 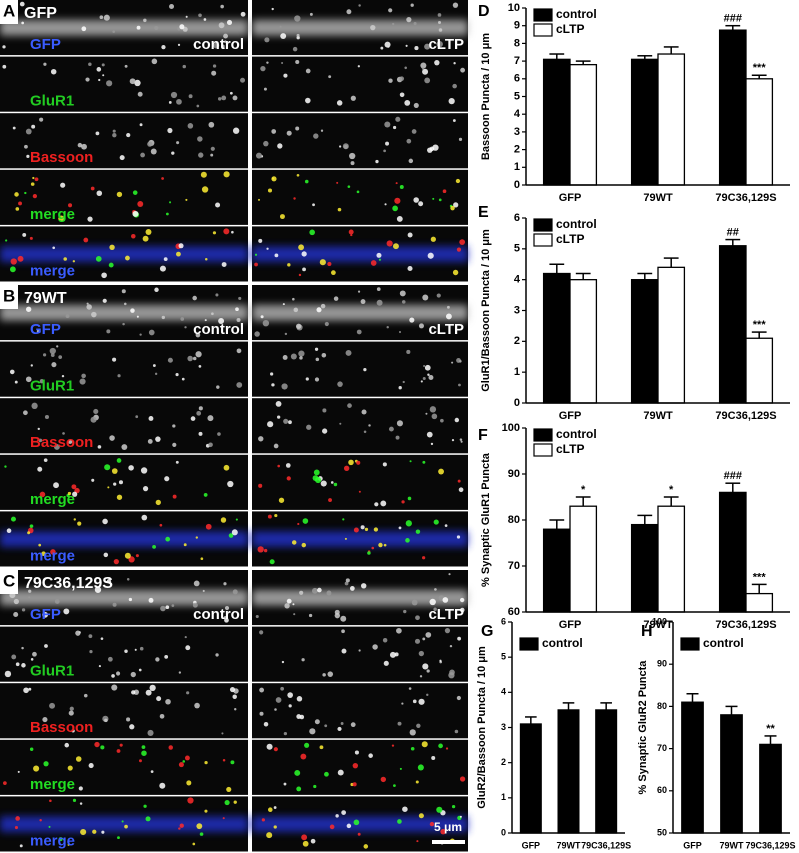 I want to click on panel-letter: C, so click(x=9, y=580).